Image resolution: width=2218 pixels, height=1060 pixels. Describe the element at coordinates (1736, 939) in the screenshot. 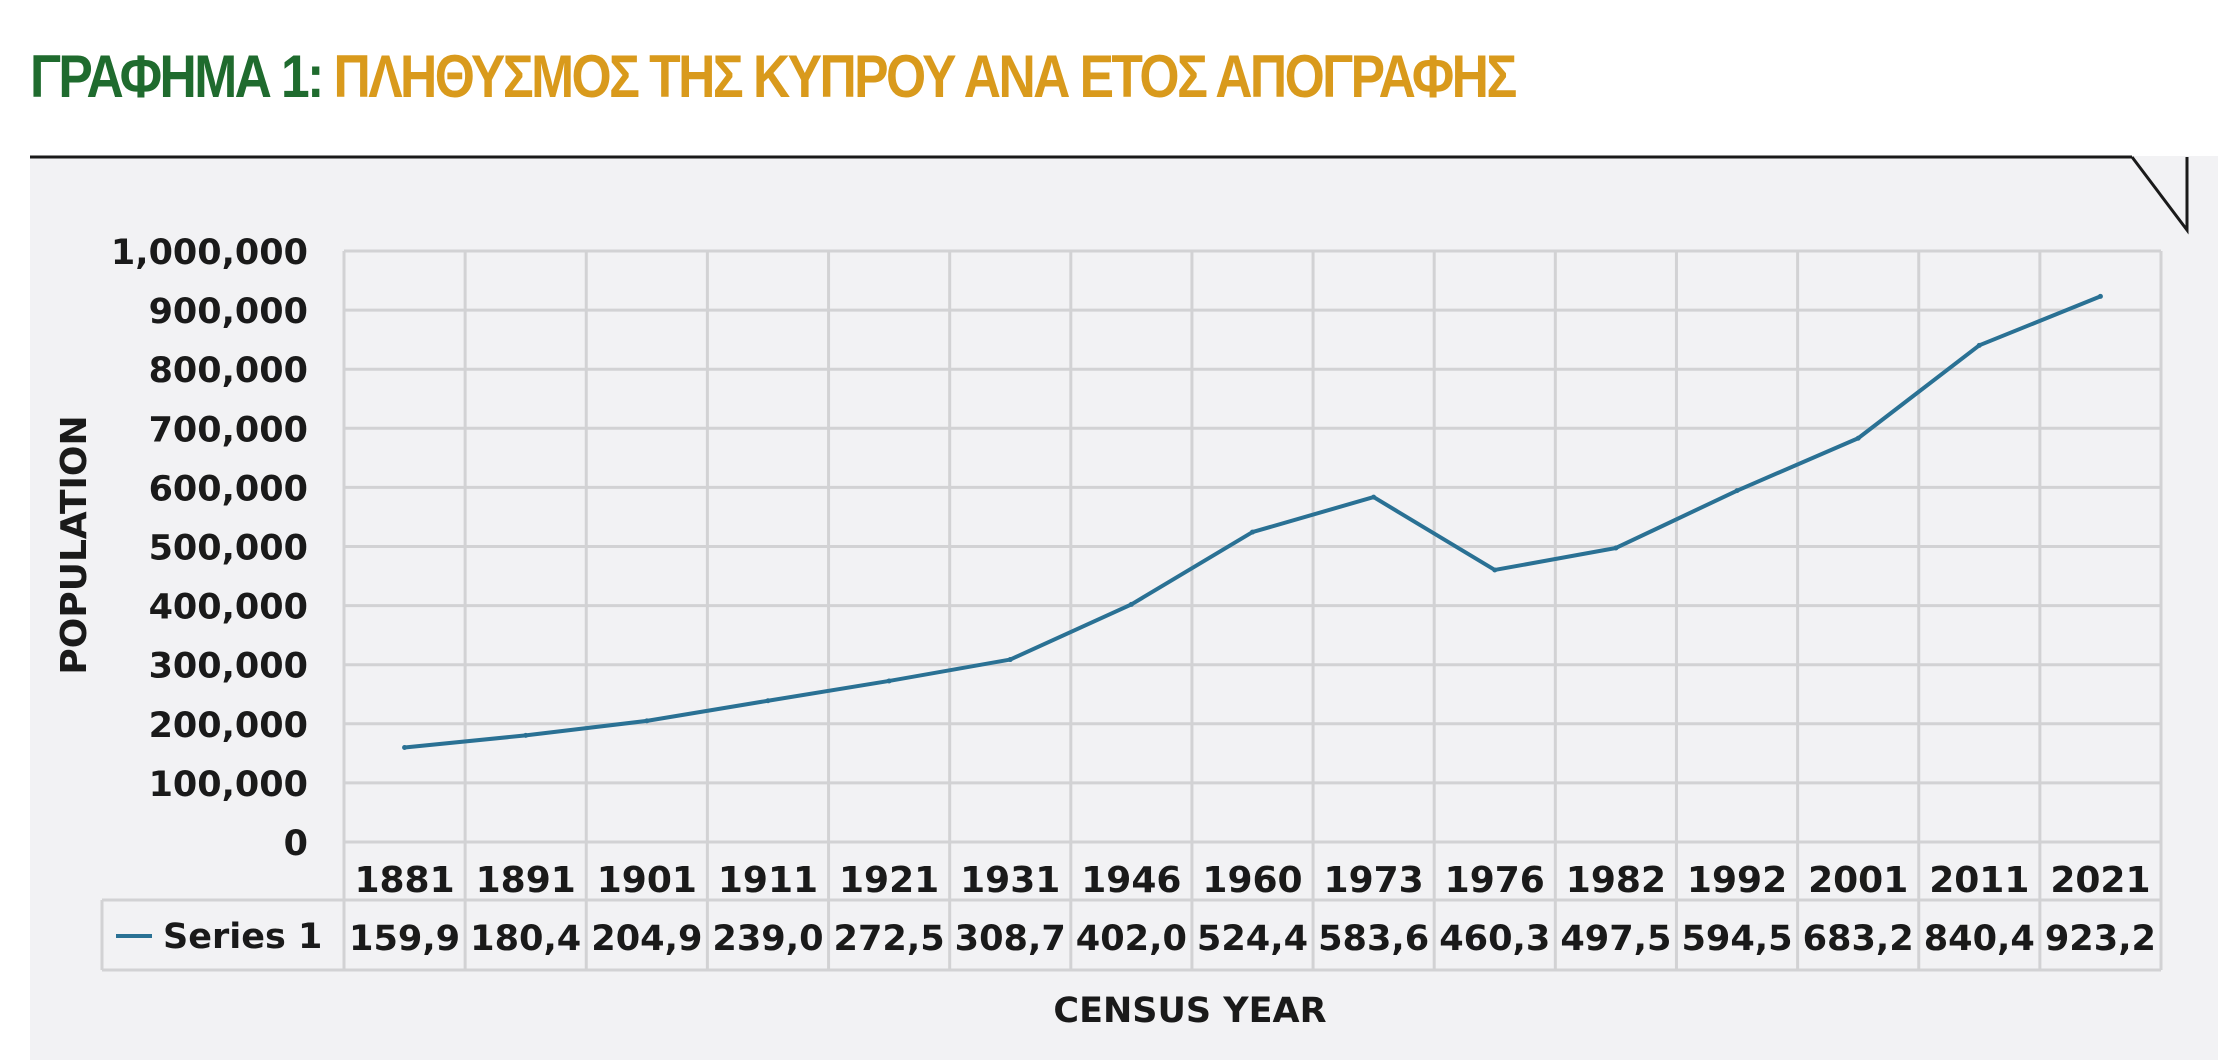

I see `table-value: 594,5` at that location.